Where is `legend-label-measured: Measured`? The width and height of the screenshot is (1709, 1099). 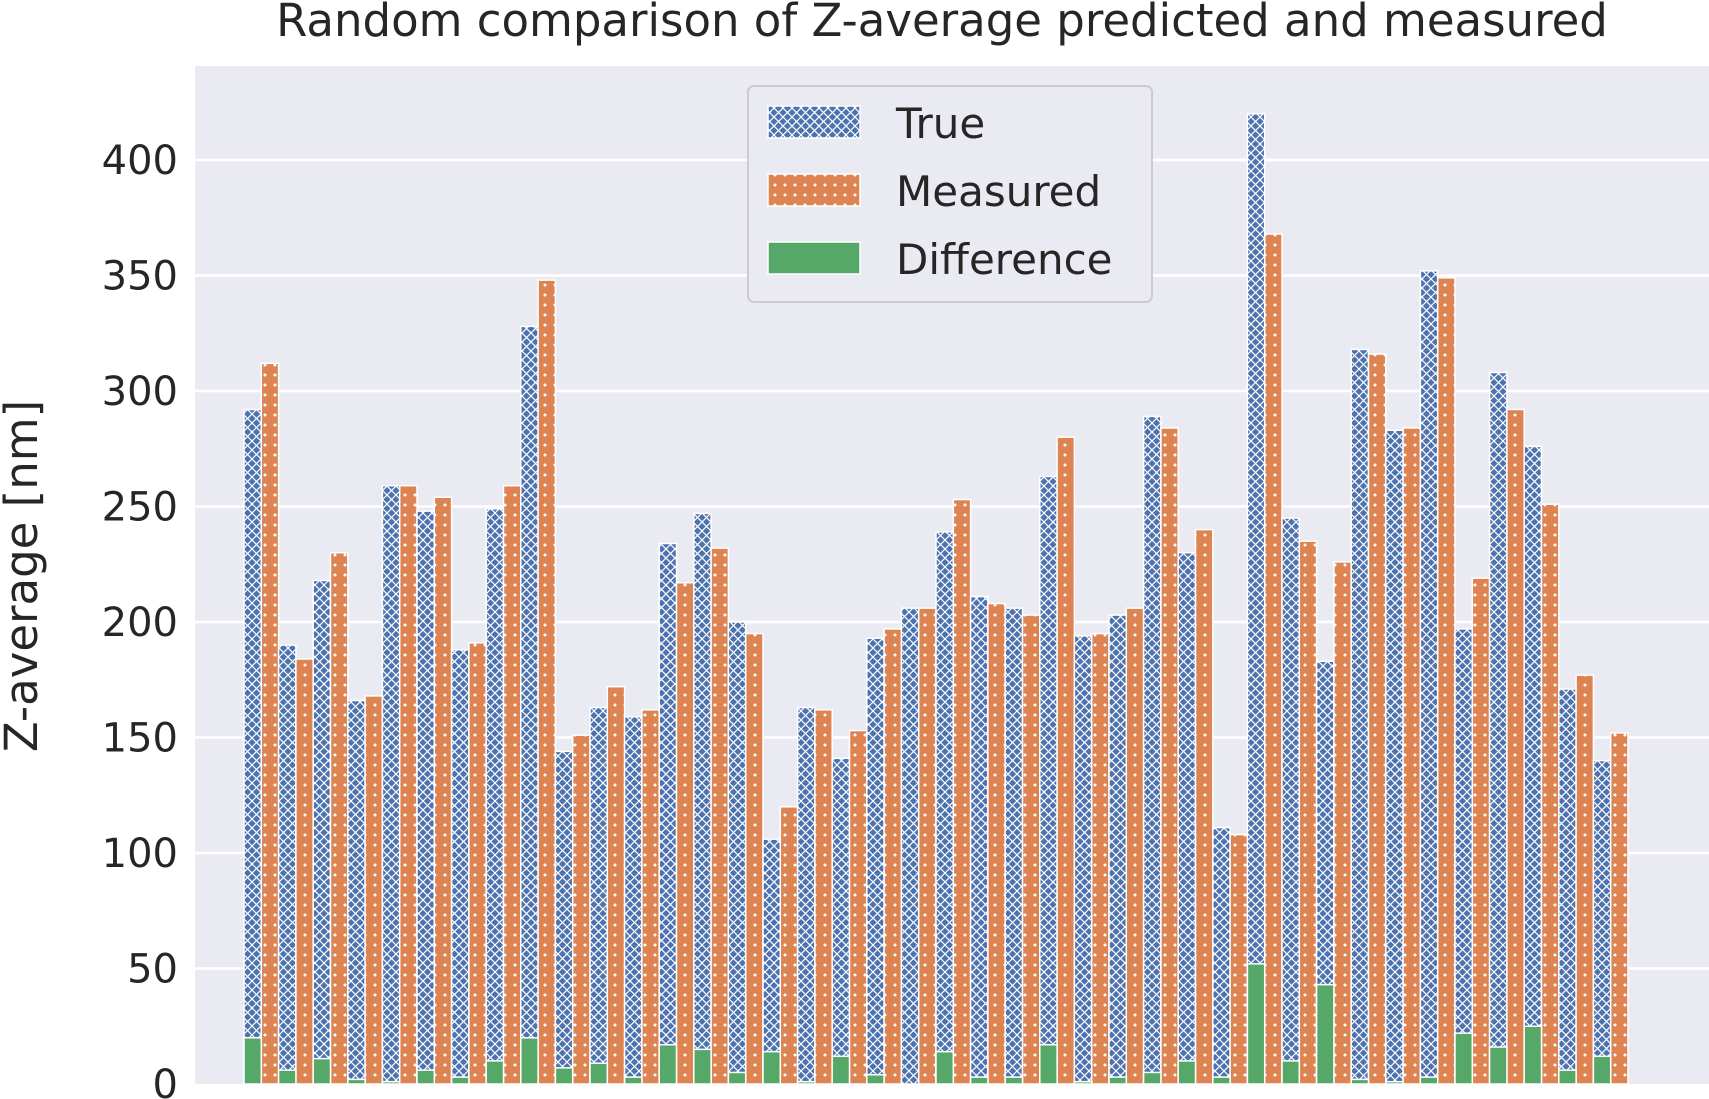
legend-label-measured: Measured is located at coordinates (998, 191).